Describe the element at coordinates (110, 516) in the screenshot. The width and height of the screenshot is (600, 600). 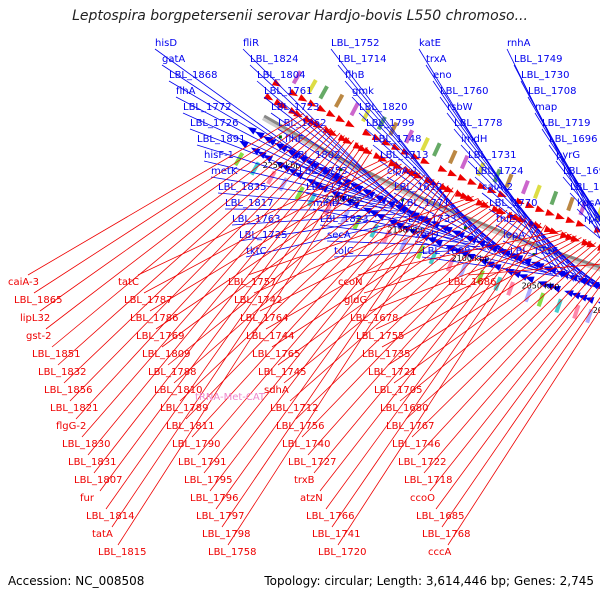
I see `reverse-gene-label: LBL_1814` at that location.